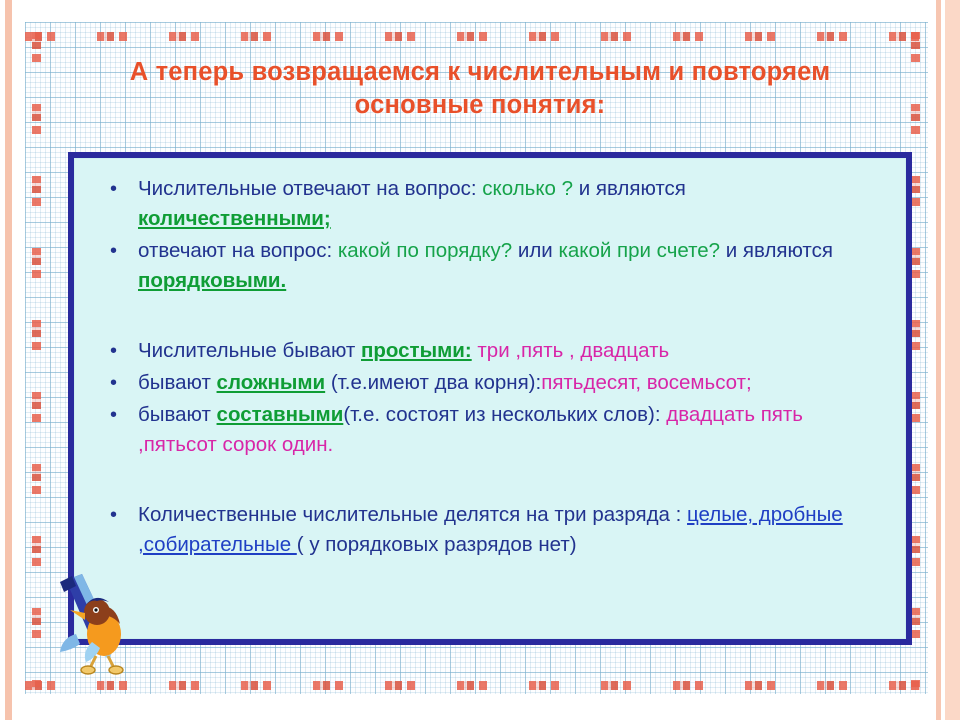 This screenshot has height=720, width=960. What do you see at coordinates (238, 250) in the screenshot?
I see `text-segment: отвечают на вопрос:` at bounding box center [238, 250].